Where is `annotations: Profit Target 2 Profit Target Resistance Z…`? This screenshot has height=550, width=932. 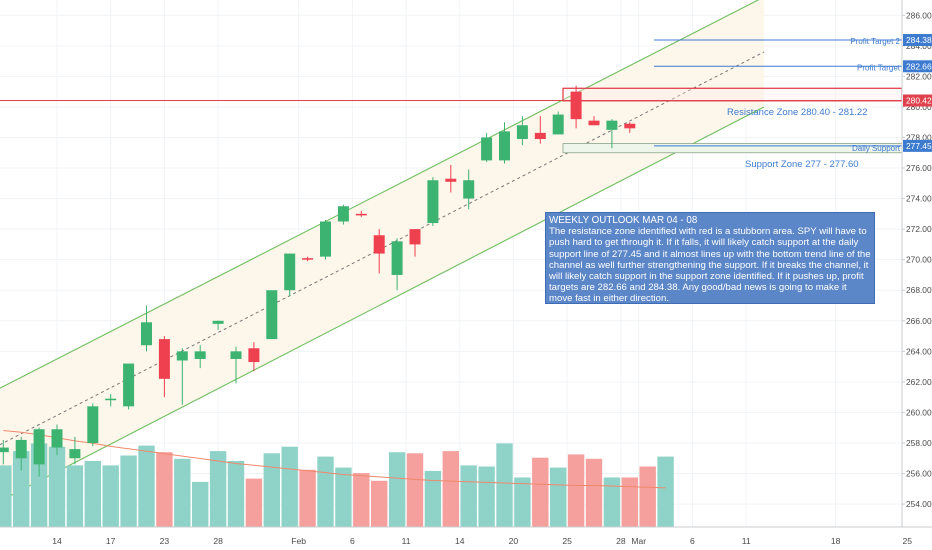
annotations: Profit Target 2 Profit Target Resistance Z… is located at coordinates (814, 103).